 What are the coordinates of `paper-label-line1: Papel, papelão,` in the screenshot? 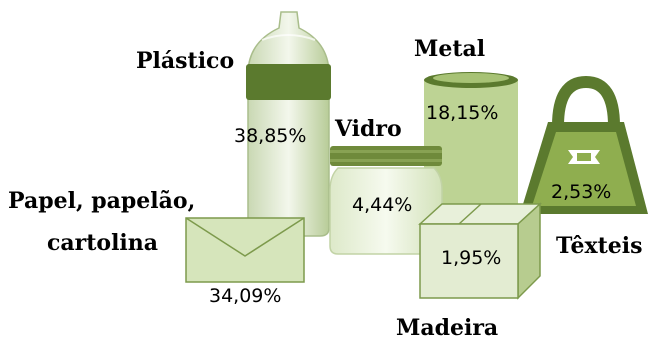 It's located at (101, 201).